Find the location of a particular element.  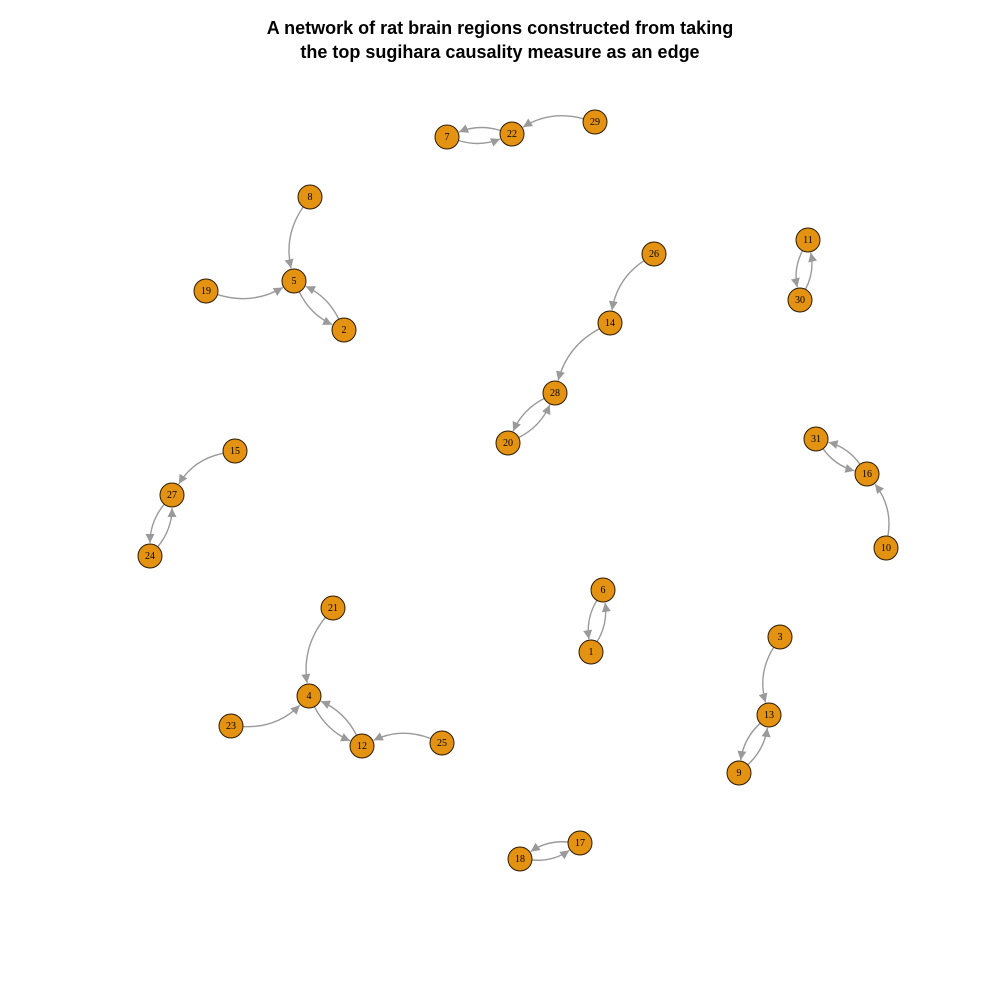

node-label-28: 28 is located at coordinates (555, 393).